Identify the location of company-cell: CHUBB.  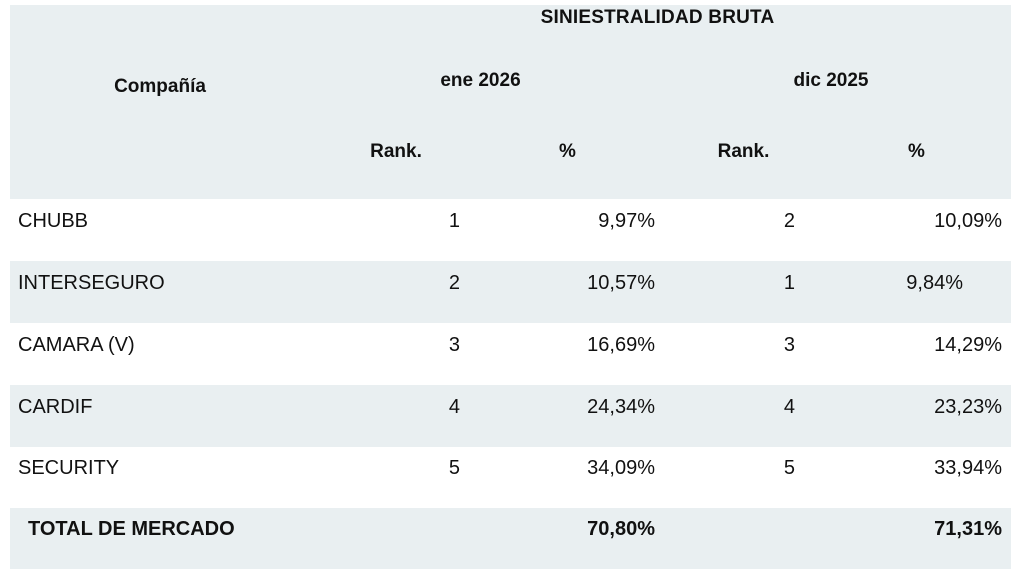
(53, 220).